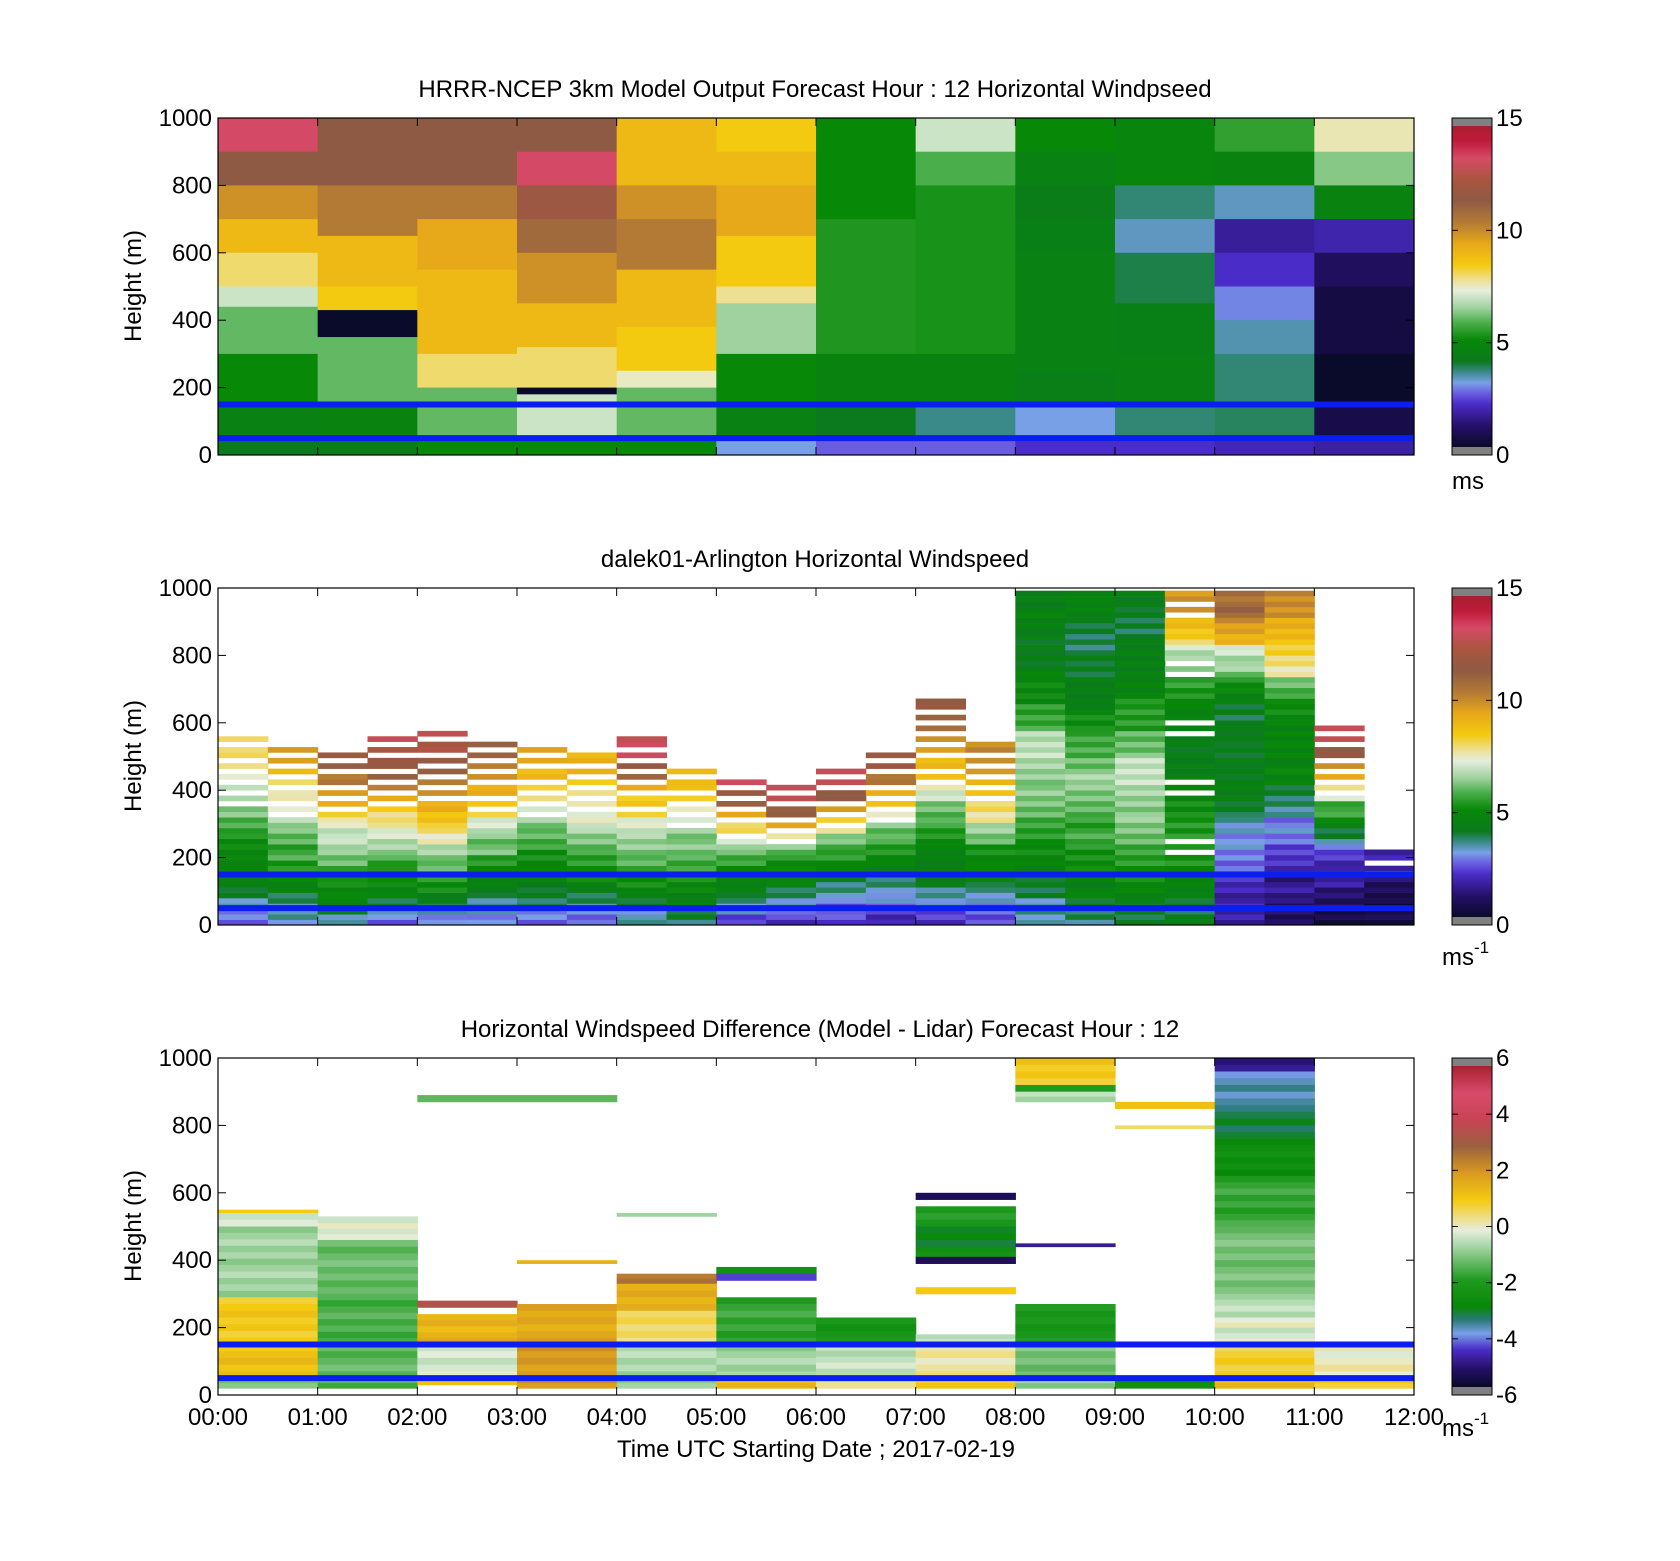 The image size is (1680, 1561). Describe the element at coordinates (417, 1417) in the screenshot. I see `x-tick-label: 02:00` at that location.